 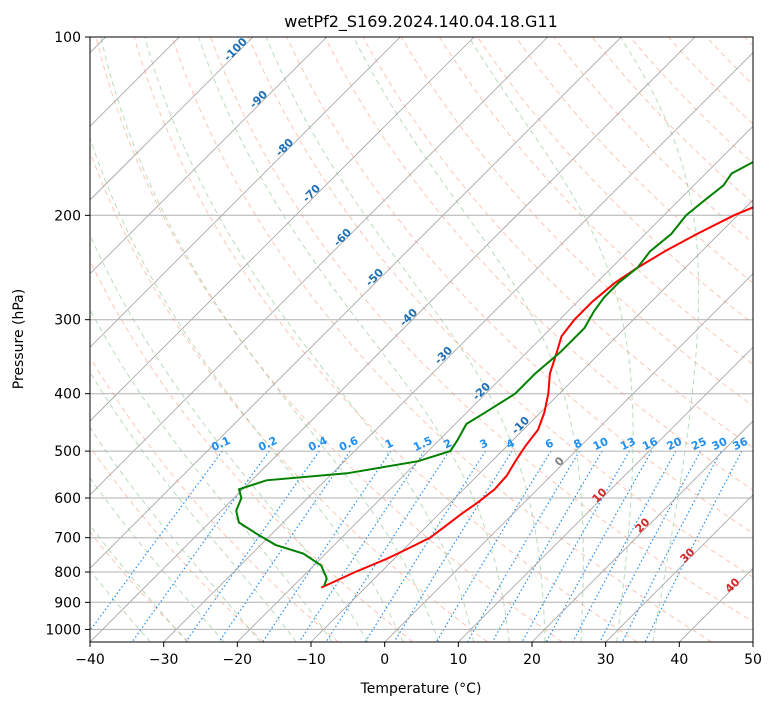 What do you see at coordinates (67, 452) in the screenshot?
I see `y-tick-label: 500` at bounding box center [67, 452].